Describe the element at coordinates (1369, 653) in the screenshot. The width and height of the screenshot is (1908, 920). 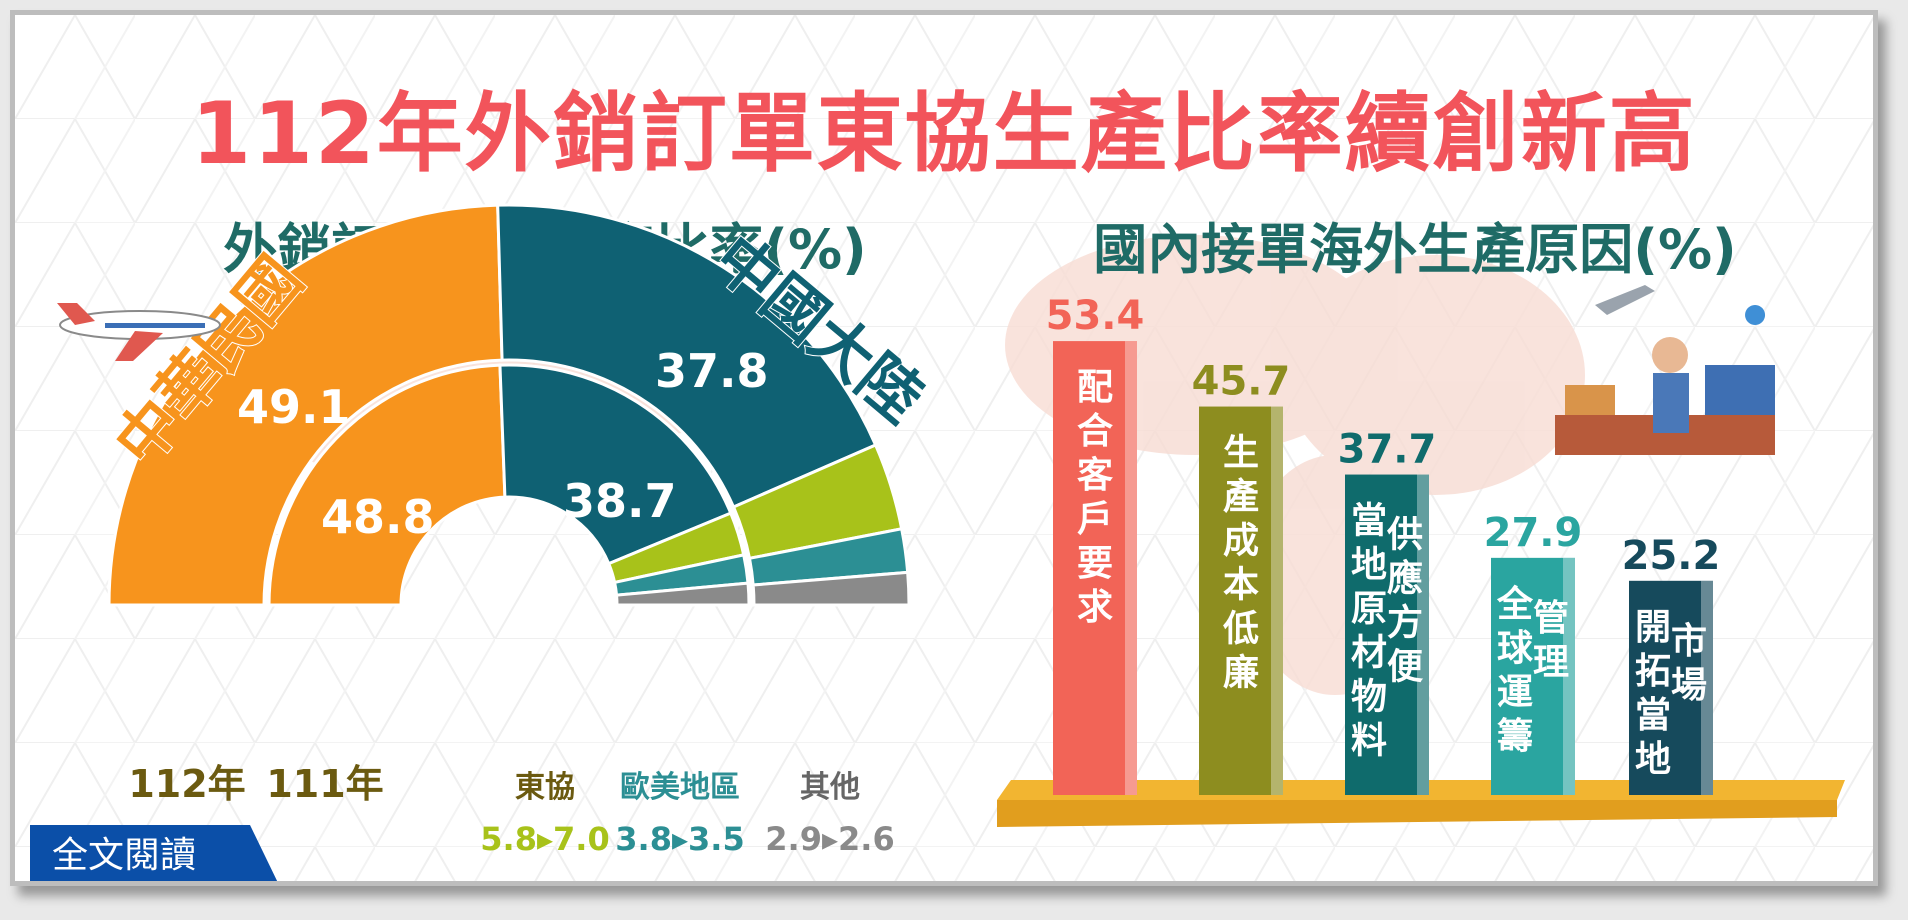
I see `bar-text-2-1-3: 材` at that location.